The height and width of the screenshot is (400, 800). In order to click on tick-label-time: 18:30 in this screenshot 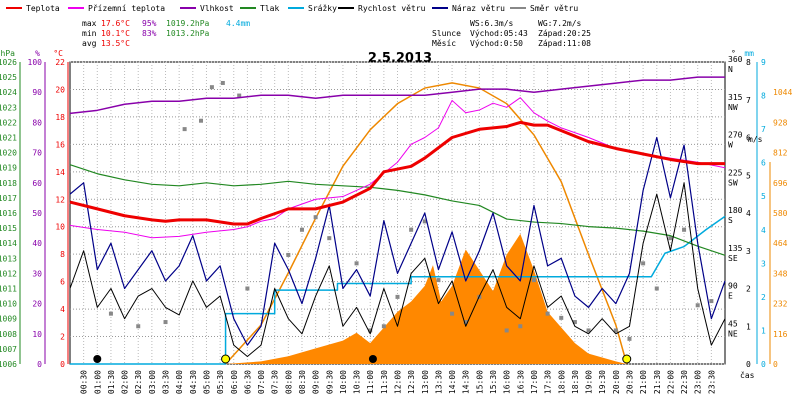, I will do `click(575, 382)`.